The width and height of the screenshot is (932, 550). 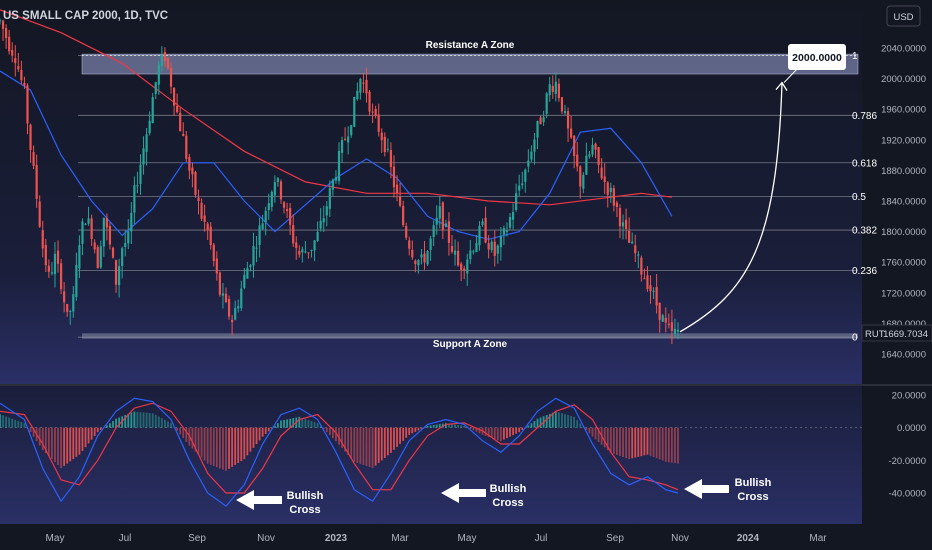 What do you see at coordinates (728, 490) in the screenshot?
I see `bullish-cross-annotation-3: Bullish Cross` at bounding box center [728, 490].